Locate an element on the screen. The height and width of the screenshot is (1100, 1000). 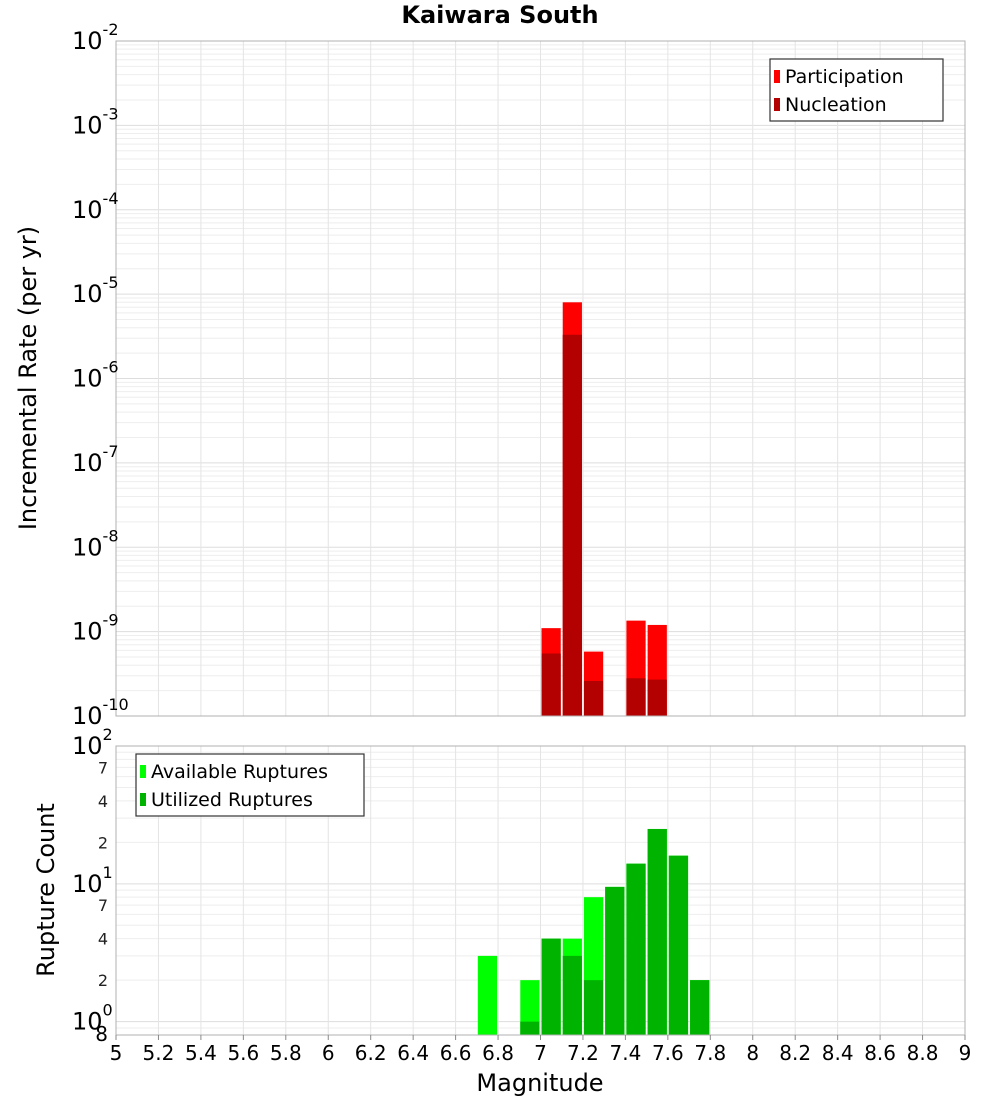
y-tick-labels: 10⁻¹⁰ 10⁻⁹ 10⁻⁸ 10⁻⁷ 10⁻⁶ 10⁻⁵ 10⁻⁴ 10⁻³ 10⁻² is located at coordinates (100, 375).